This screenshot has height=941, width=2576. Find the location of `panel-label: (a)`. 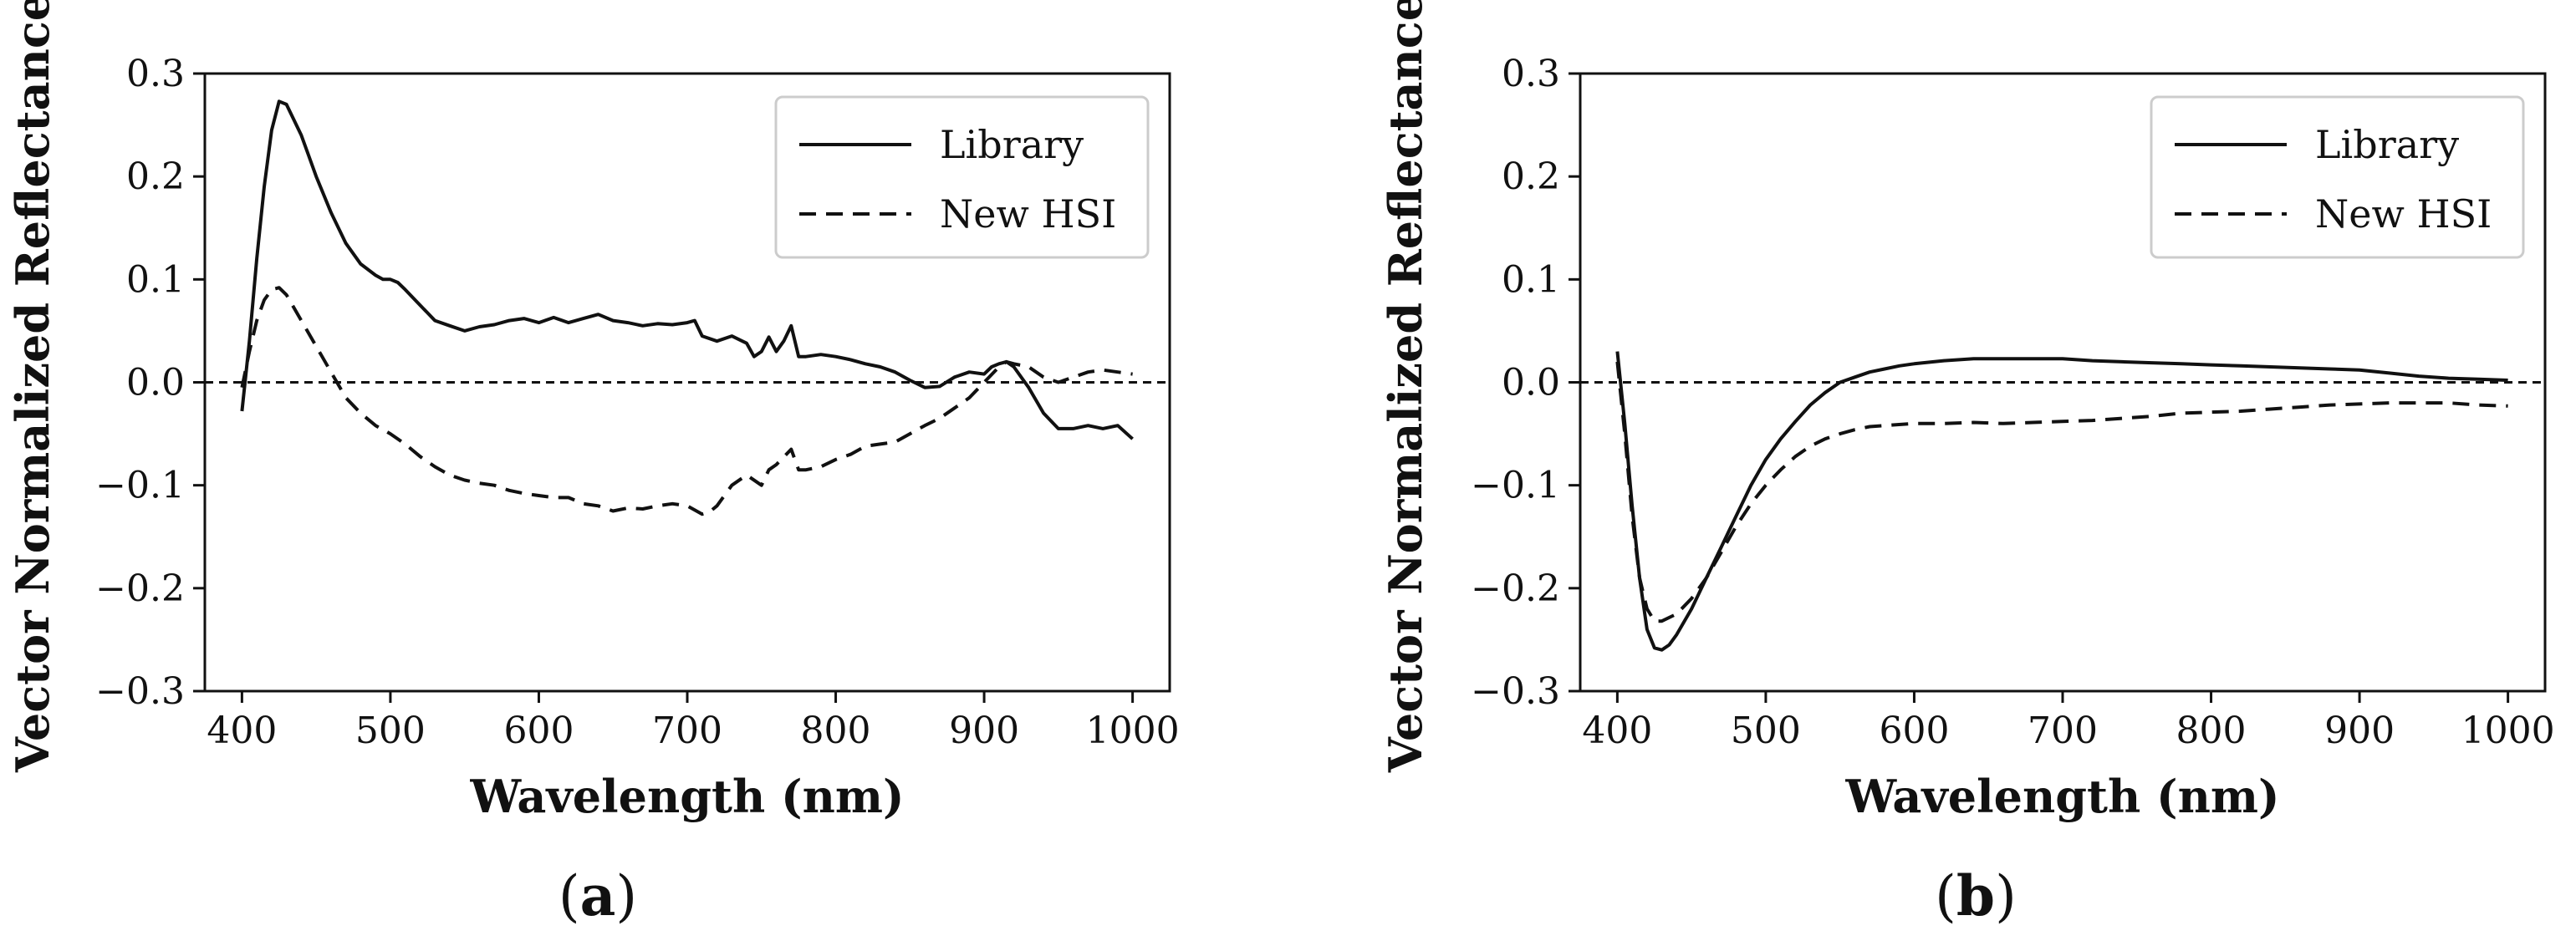

panel-label: (a) is located at coordinates (598, 895).